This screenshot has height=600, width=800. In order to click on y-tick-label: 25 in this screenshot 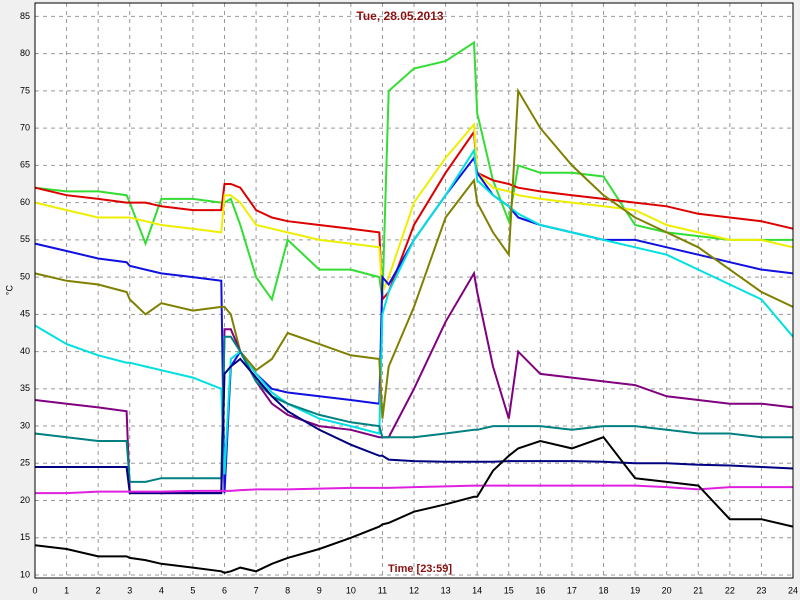, I will do `click(25, 463)`.